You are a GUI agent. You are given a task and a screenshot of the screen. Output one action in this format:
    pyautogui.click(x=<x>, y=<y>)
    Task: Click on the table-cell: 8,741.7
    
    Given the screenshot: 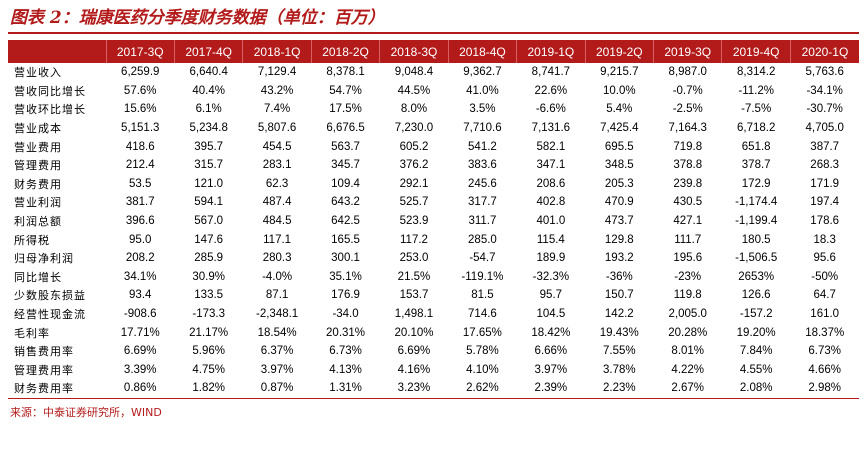 What is the action you would take?
    pyautogui.click(x=551, y=72)
    